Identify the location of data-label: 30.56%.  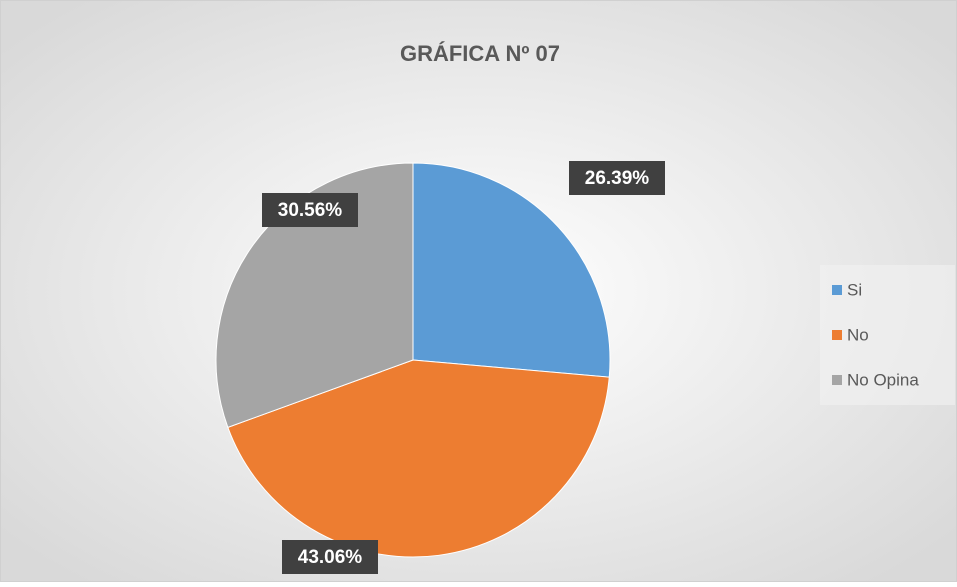
(310, 210).